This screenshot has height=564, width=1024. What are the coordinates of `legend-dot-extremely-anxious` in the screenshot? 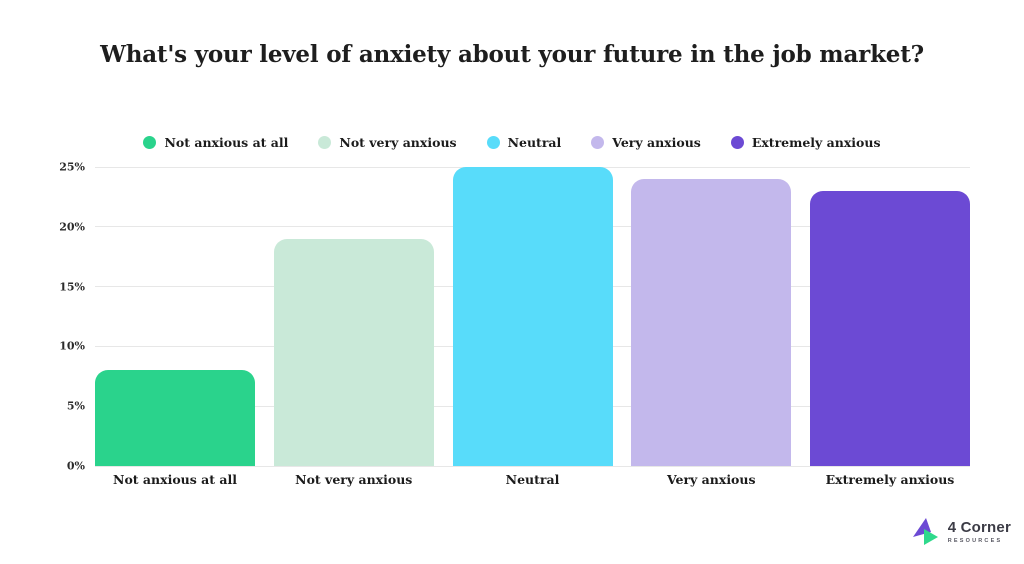 It's located at (737, 142).